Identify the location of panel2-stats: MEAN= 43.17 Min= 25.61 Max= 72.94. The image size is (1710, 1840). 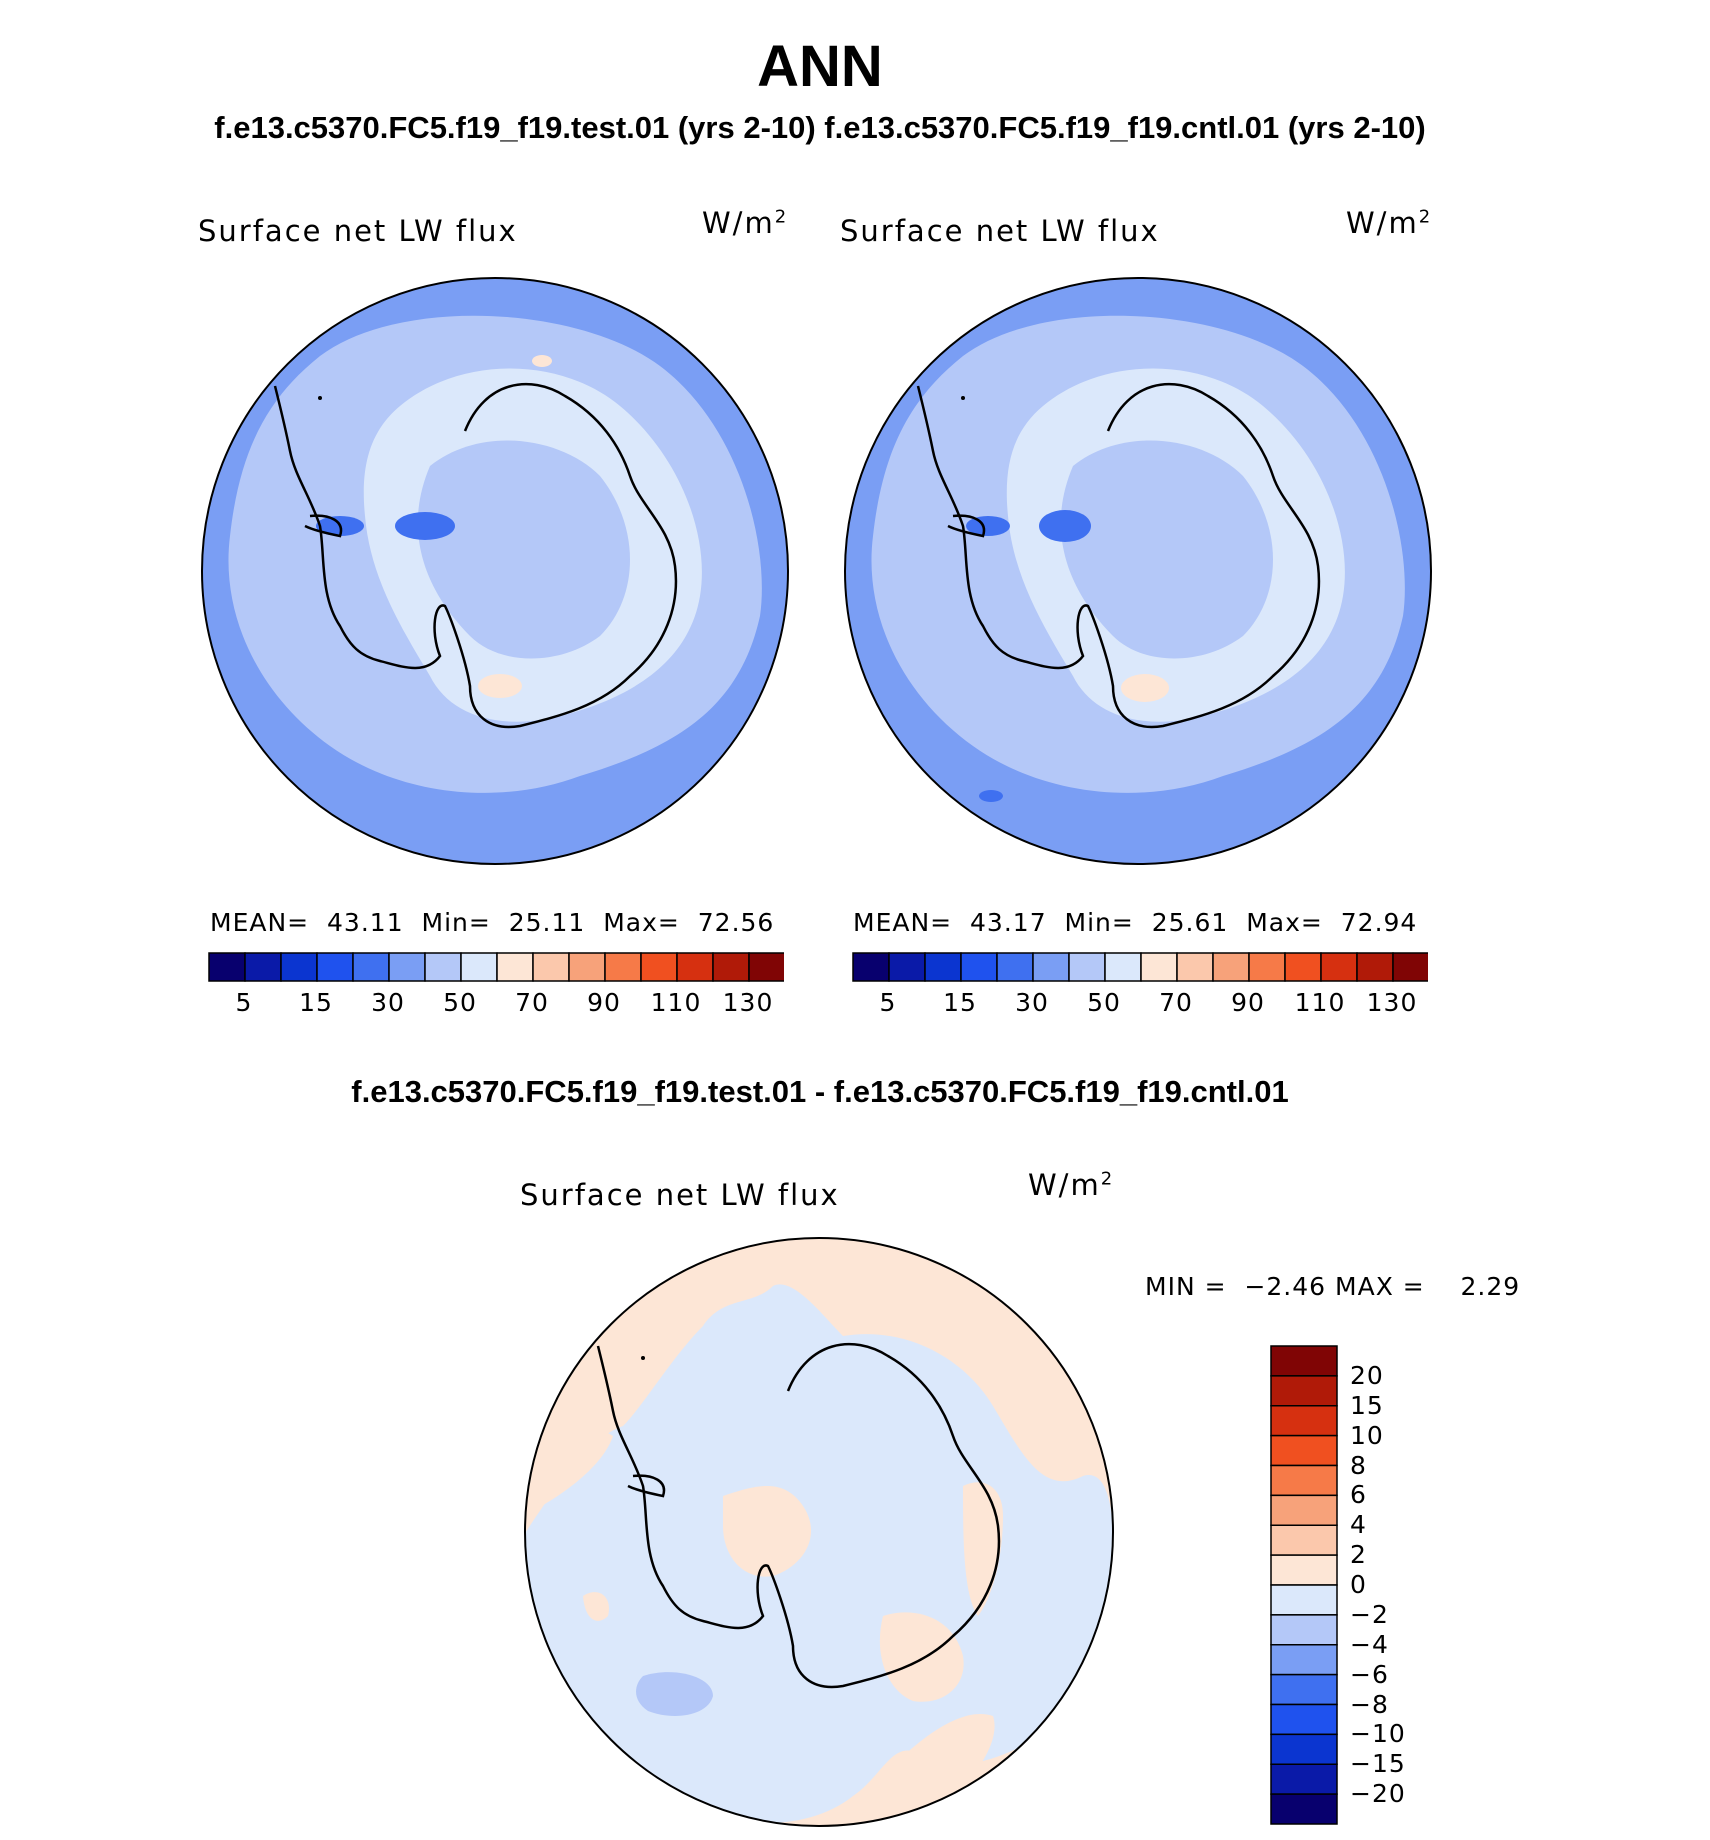
(1135, 922).